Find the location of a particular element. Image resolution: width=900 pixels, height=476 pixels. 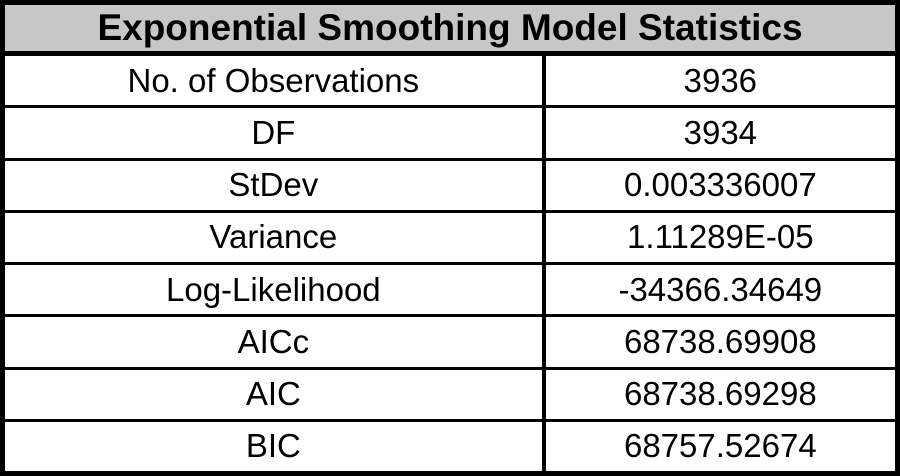

table-row: AICc 68738.69908 is located at coordinates (450, 340).